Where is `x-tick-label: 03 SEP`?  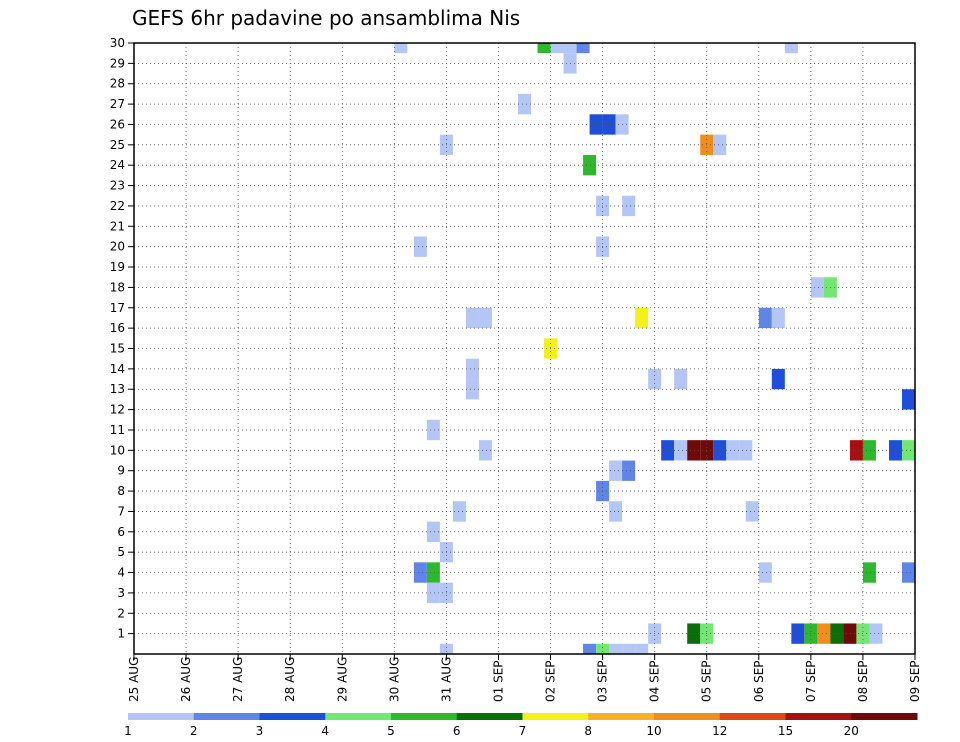
x-tick-label: 03 SEP is located at coordinates (603, 681).